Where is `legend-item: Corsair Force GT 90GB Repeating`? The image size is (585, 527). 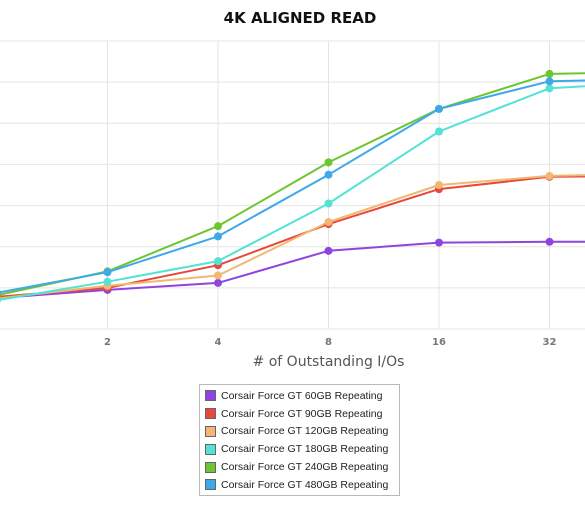
legend-item: Corsair Force GT 90GB Repeating is located at coordinates (302, 414).